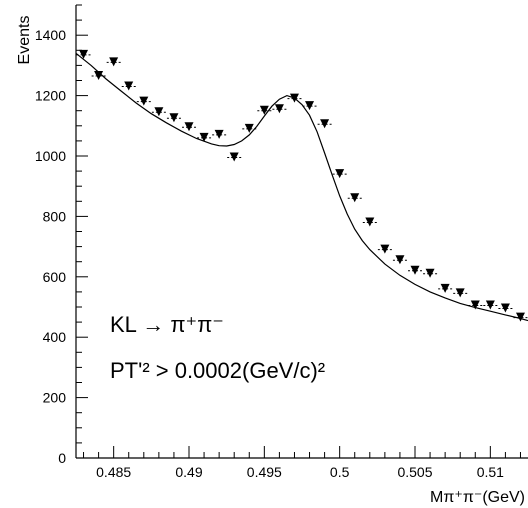  What do you see at coordinates (167, 324) in the screenshot?
I see `annotation-decay: KL → π⁺π⁻` at bounding box center [167, 324].